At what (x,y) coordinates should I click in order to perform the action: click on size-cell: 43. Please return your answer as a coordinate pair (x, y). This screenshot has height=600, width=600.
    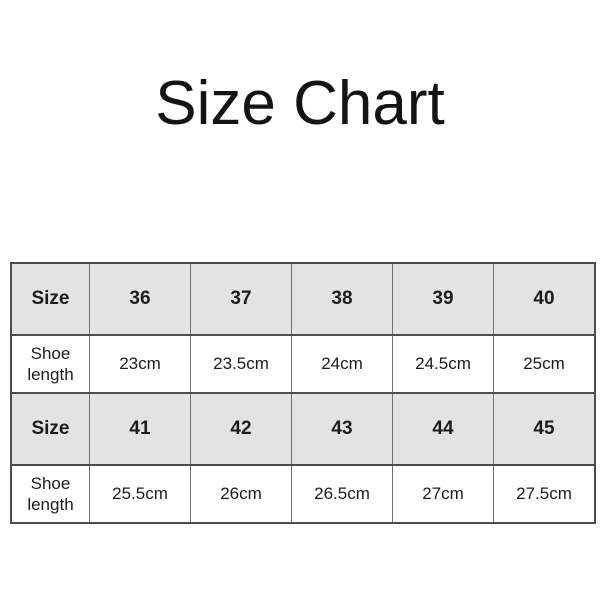
    Looking at the image, I should click on (342, 429).